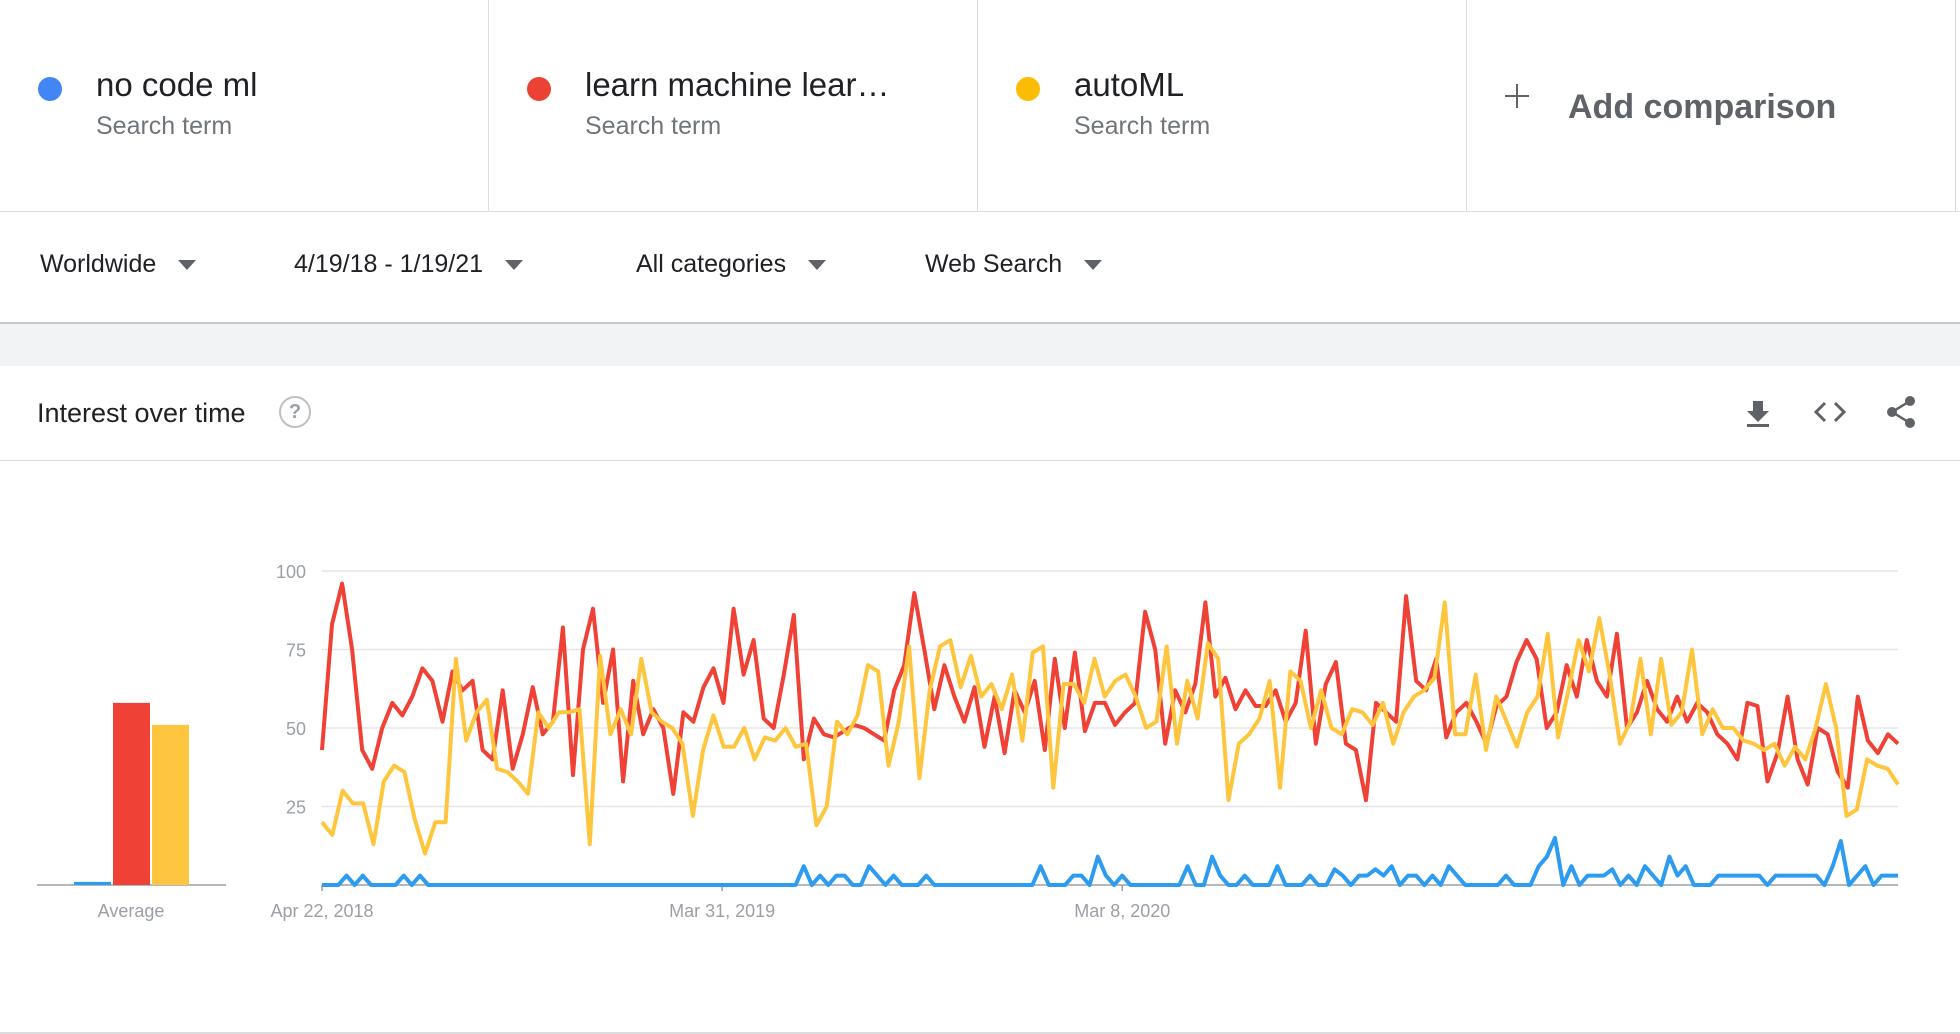  What do you see at coordinates (1758, 412) in the screenshot?
I see `download-icon` at bounding box center [1758, 412].